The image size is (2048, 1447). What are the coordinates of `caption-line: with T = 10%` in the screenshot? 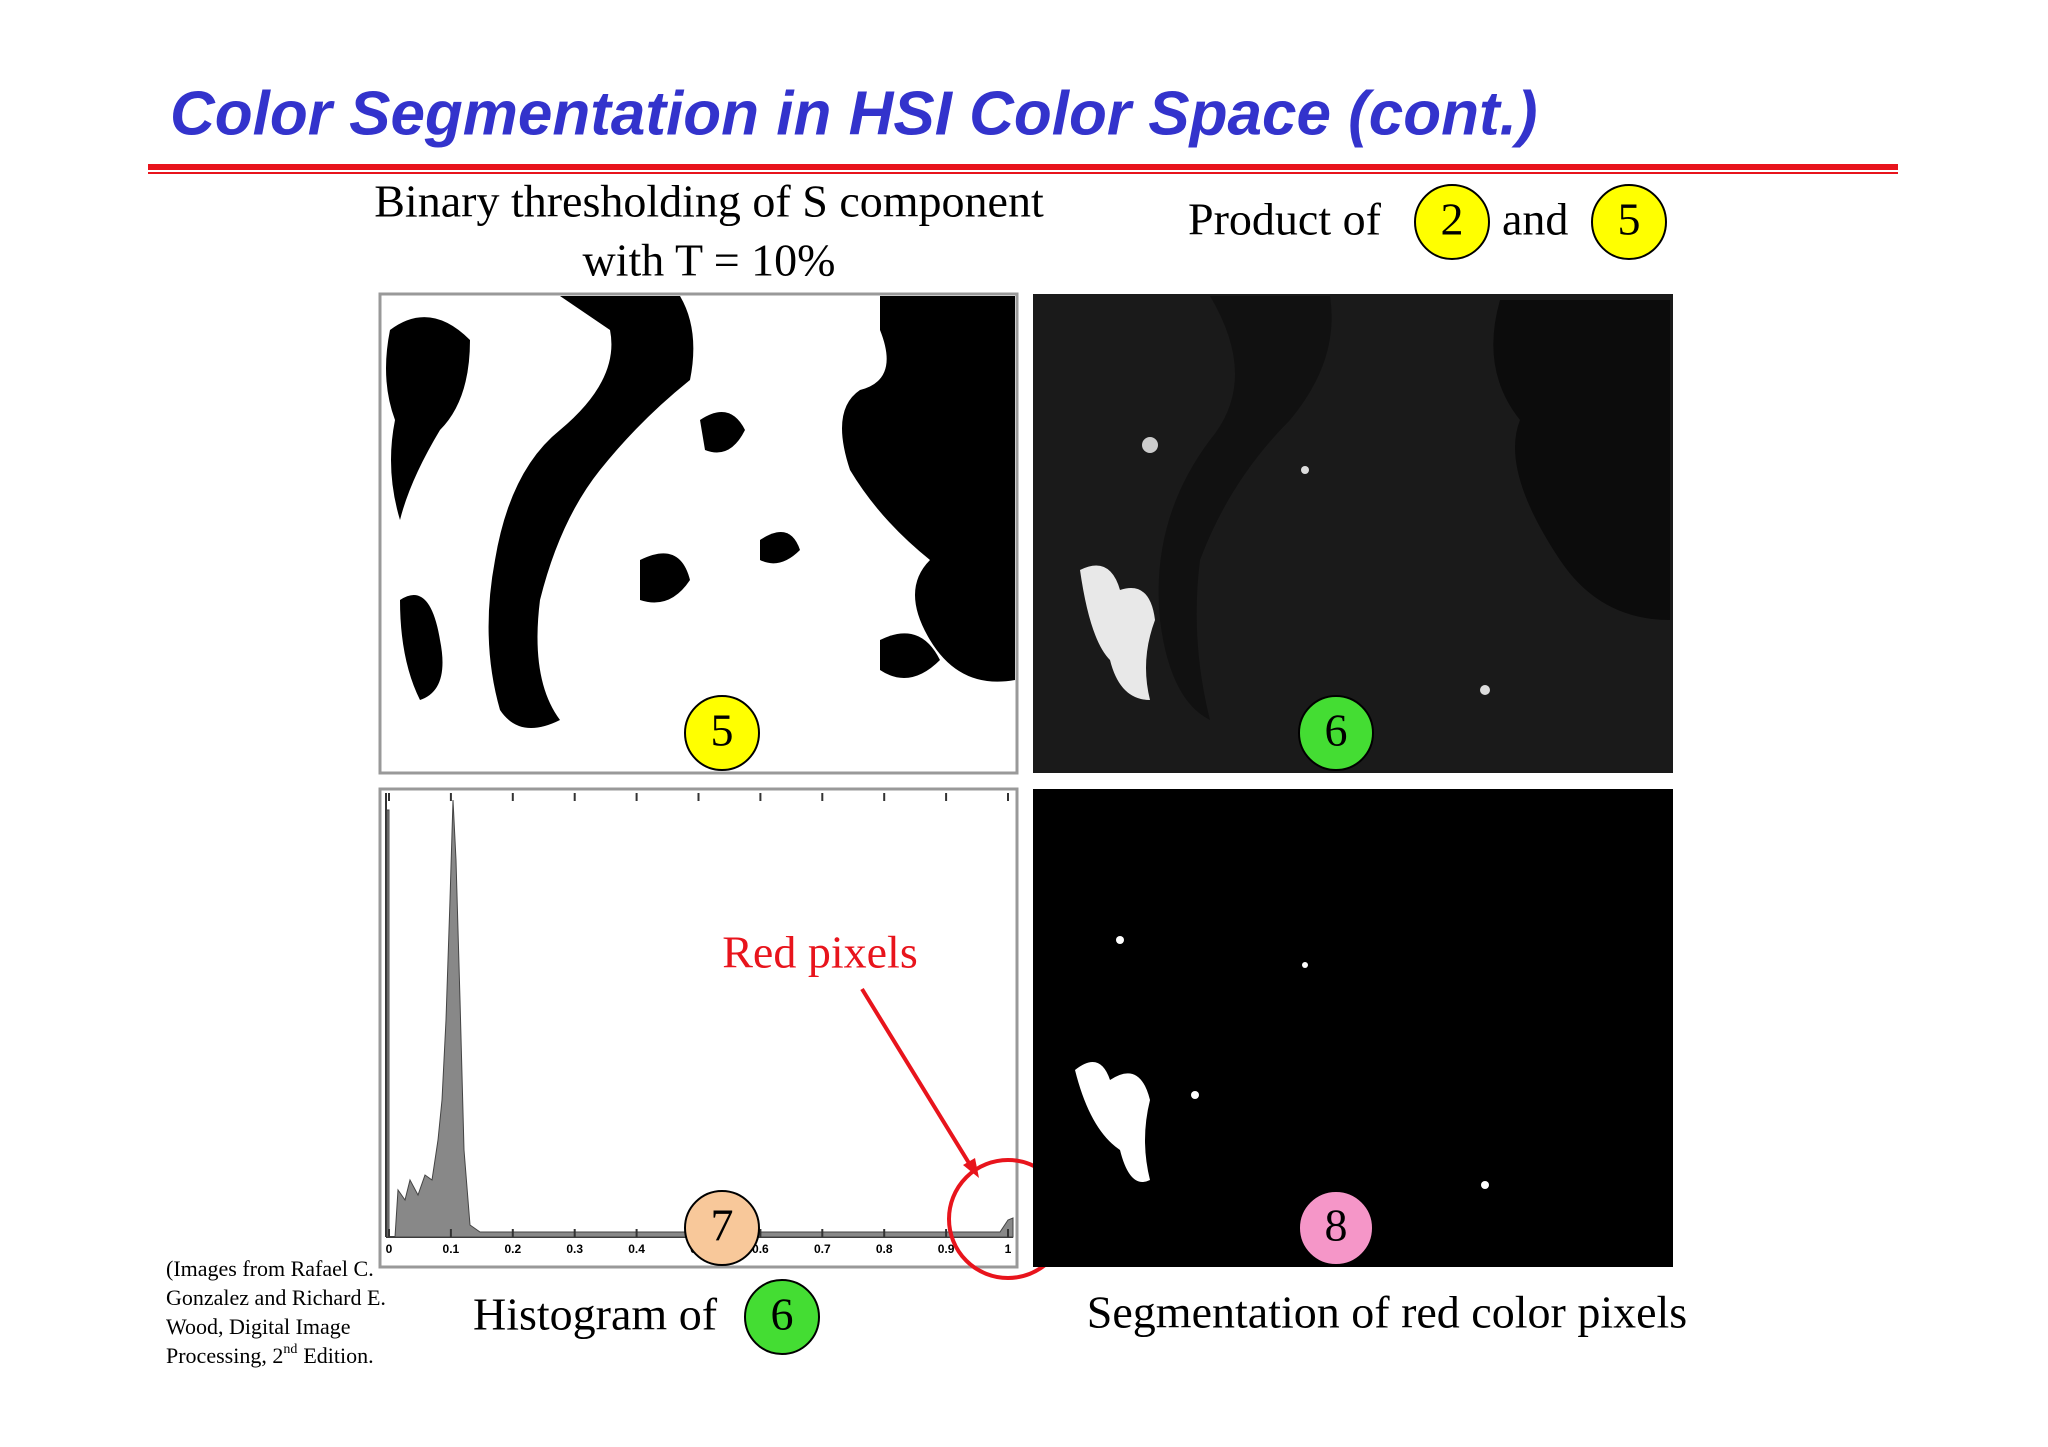 It's located at (709, 260).